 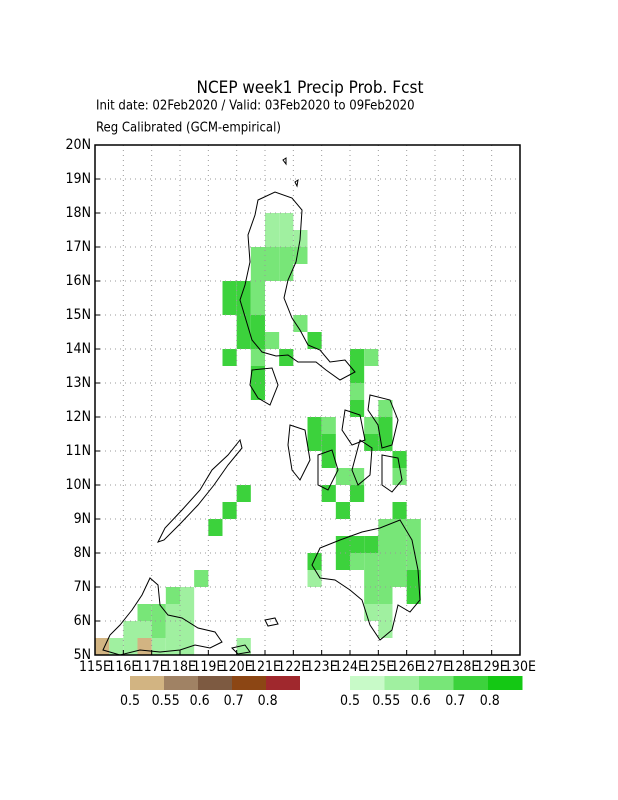 I want to click on legend-label: 0.5, so click(x=350, y=701).